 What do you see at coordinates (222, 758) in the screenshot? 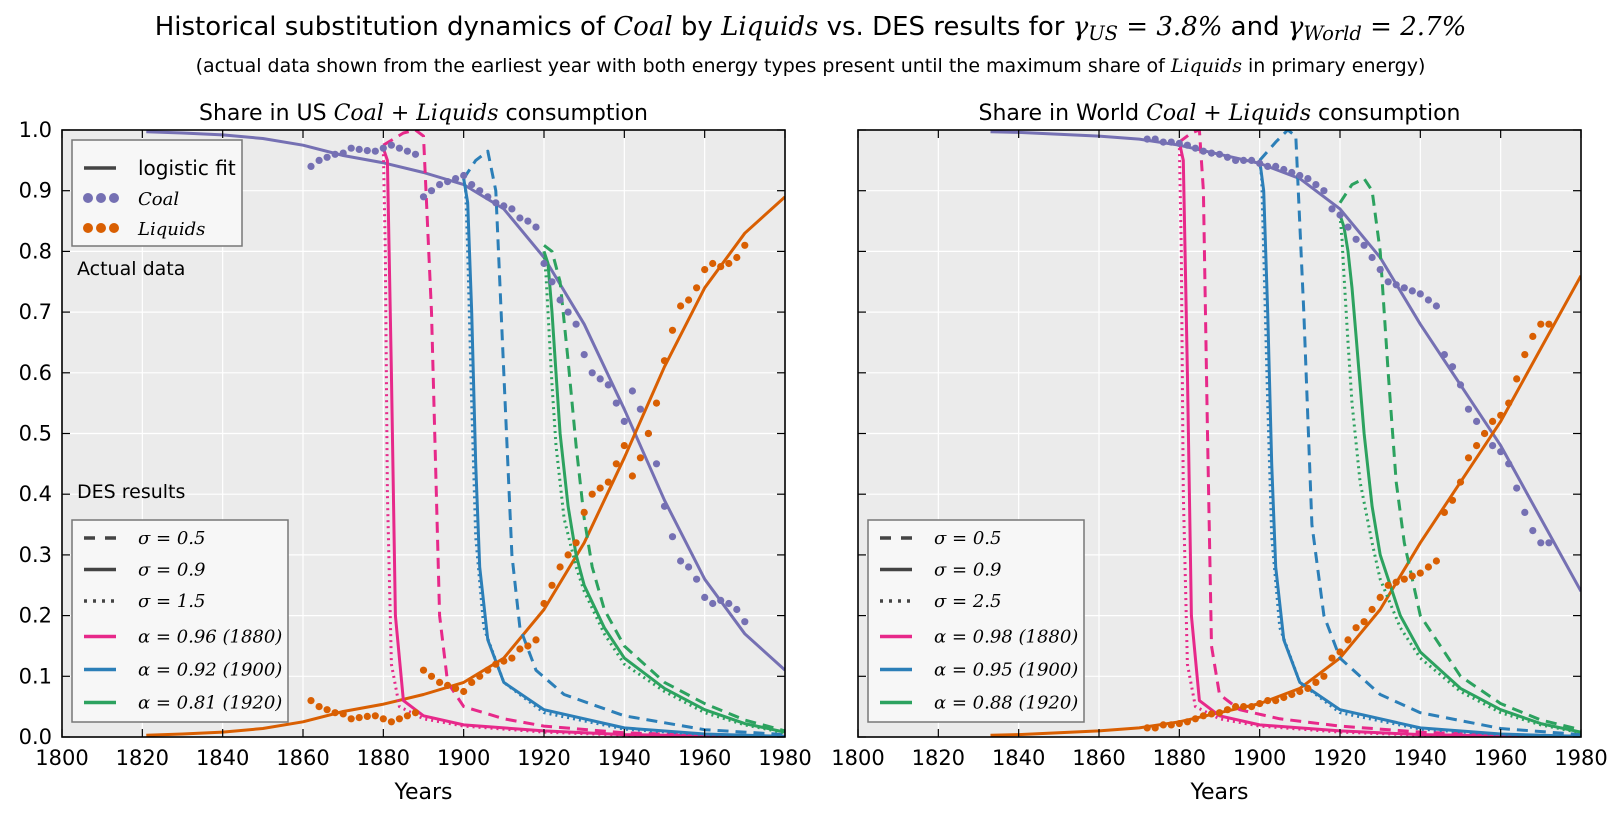
I see `x-tick-label: 1840` at bounding box center [222, 758].